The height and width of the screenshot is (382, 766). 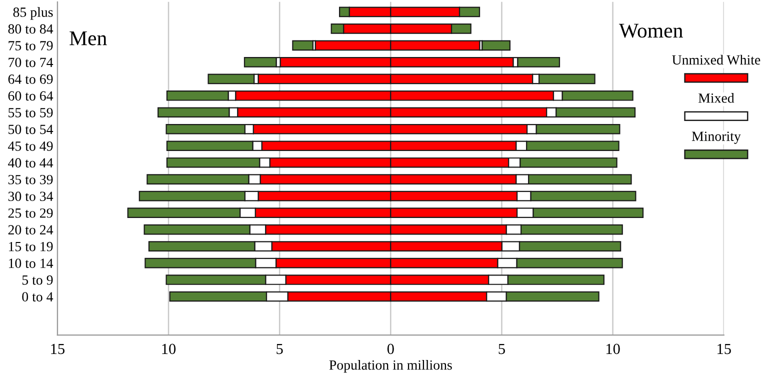 What do you see at coordinates (30, 146) in the screenshot?
I see `y-tick-label: 45 to 49` at bounding box center [30, 146].